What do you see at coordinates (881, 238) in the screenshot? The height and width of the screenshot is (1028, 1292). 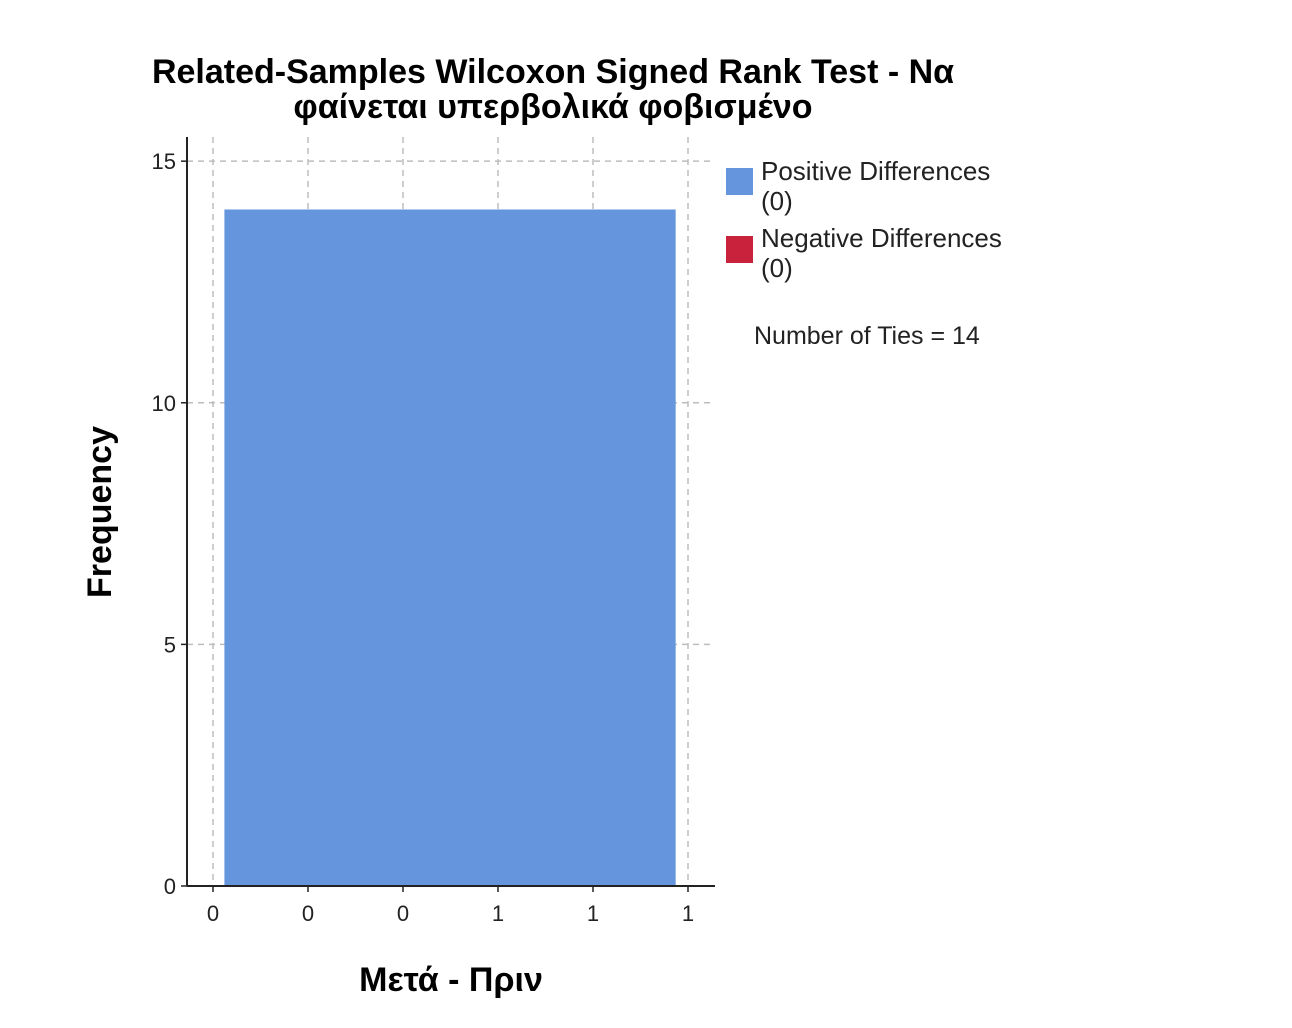 I see `legend-label-negative: Negative Differences` at bounding box center [881, 238].